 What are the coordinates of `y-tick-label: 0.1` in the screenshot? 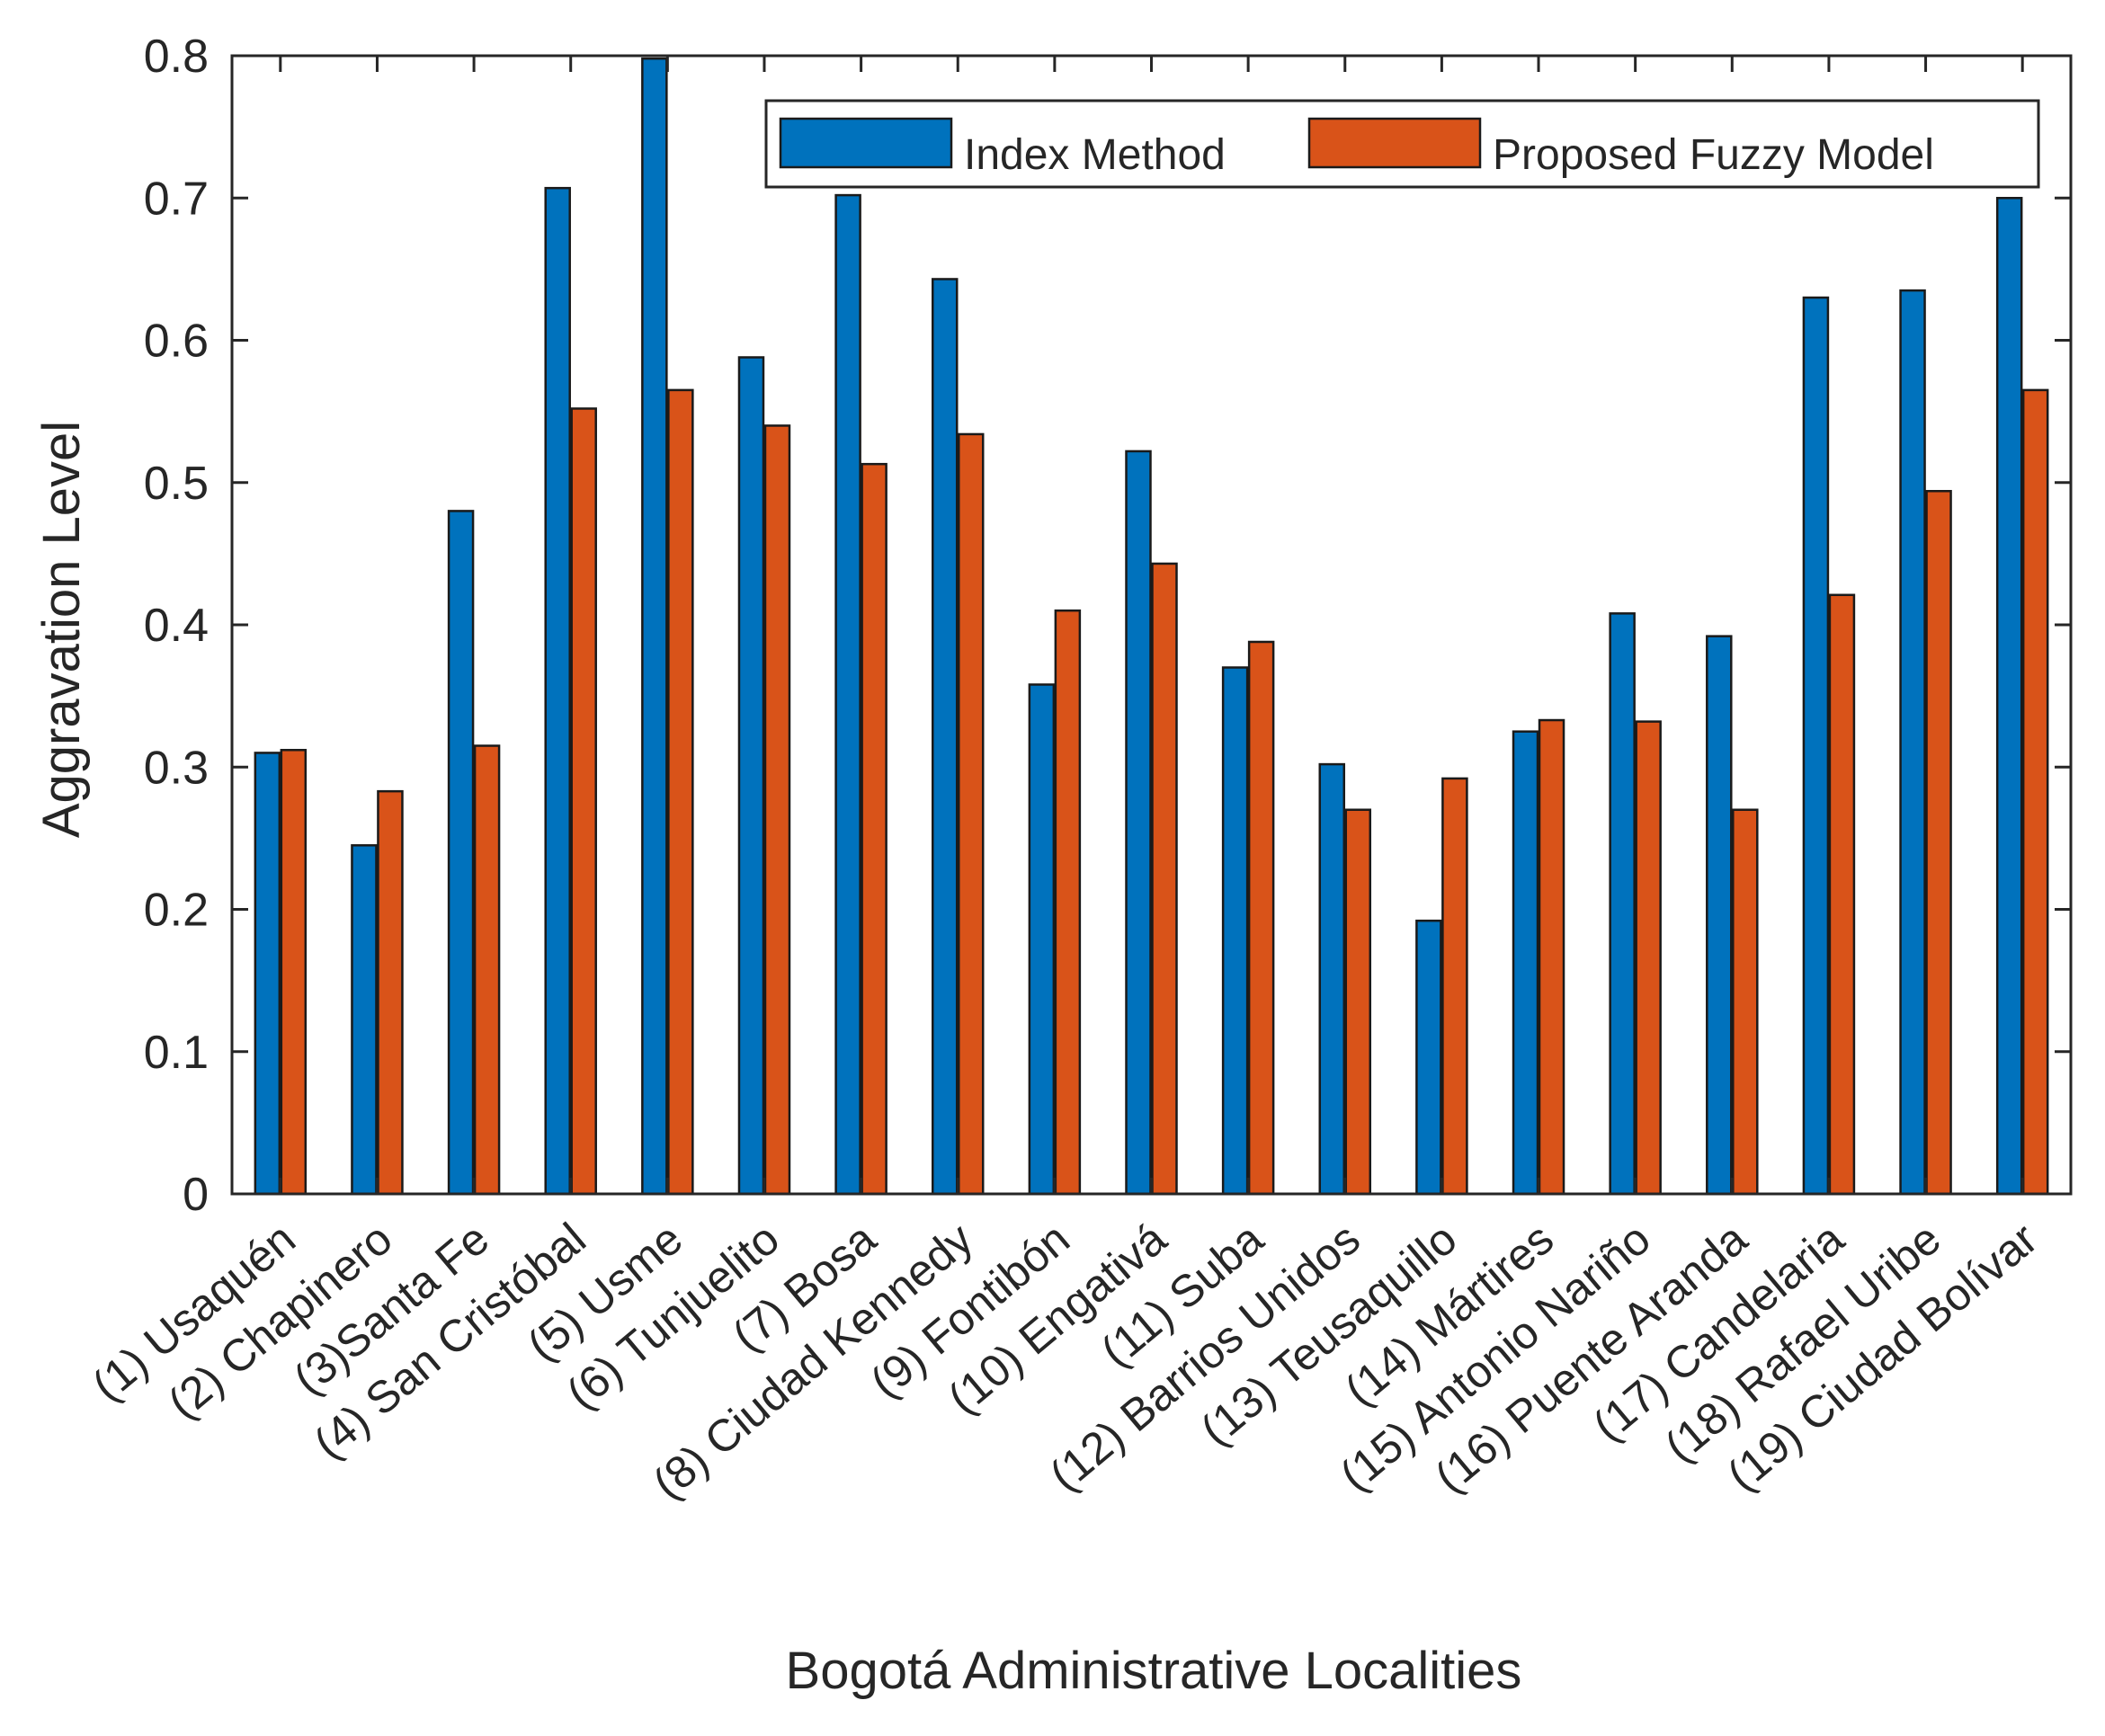 It's located at (176, 1053).